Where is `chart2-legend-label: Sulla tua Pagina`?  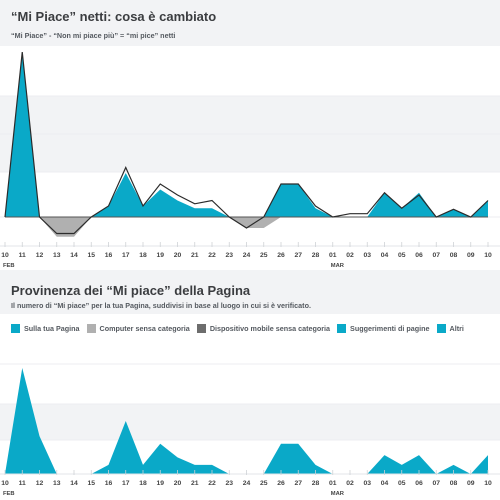 chart2-legend-label: Sulla tua Pagina is located at coordinates (52, 328).